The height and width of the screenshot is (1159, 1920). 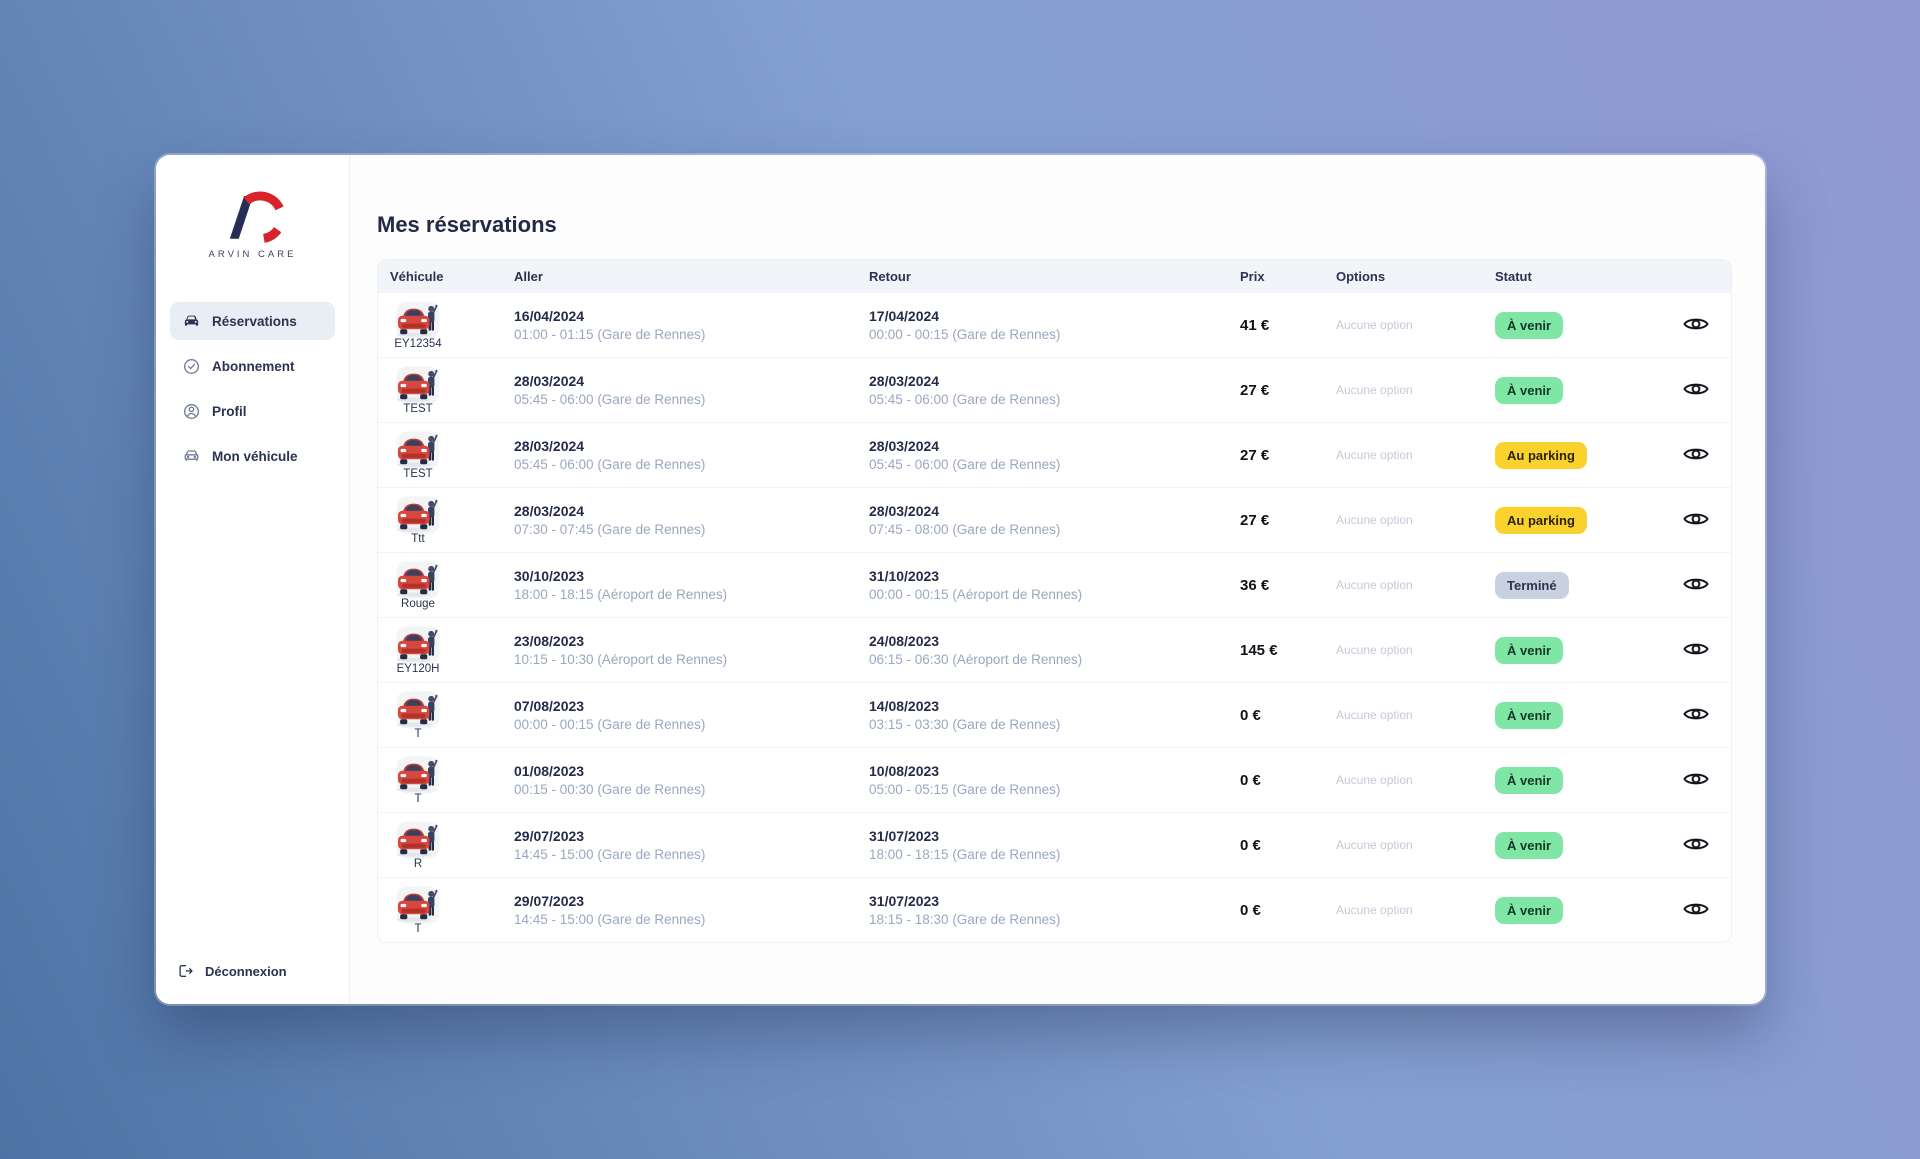 What do you see at coordinates (467, 224) in the screenshot?
I see `page-title: Mes réservations` at bounding box center [467, 224].